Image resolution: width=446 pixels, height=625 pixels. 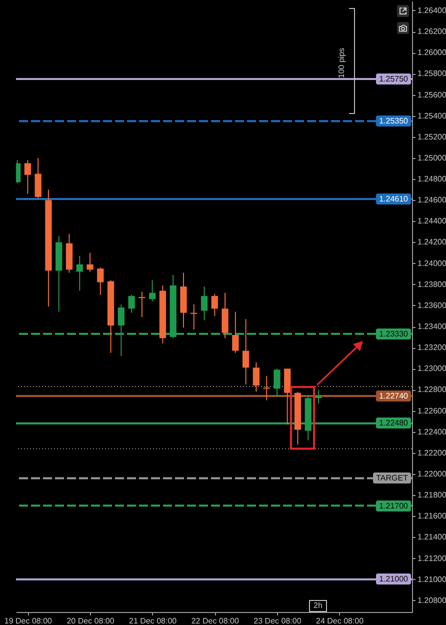 What do you see at coordinates (432, 179) in the screenshot?
I see `y-tick-label: 1.24800` at bounding box center [432, 179].